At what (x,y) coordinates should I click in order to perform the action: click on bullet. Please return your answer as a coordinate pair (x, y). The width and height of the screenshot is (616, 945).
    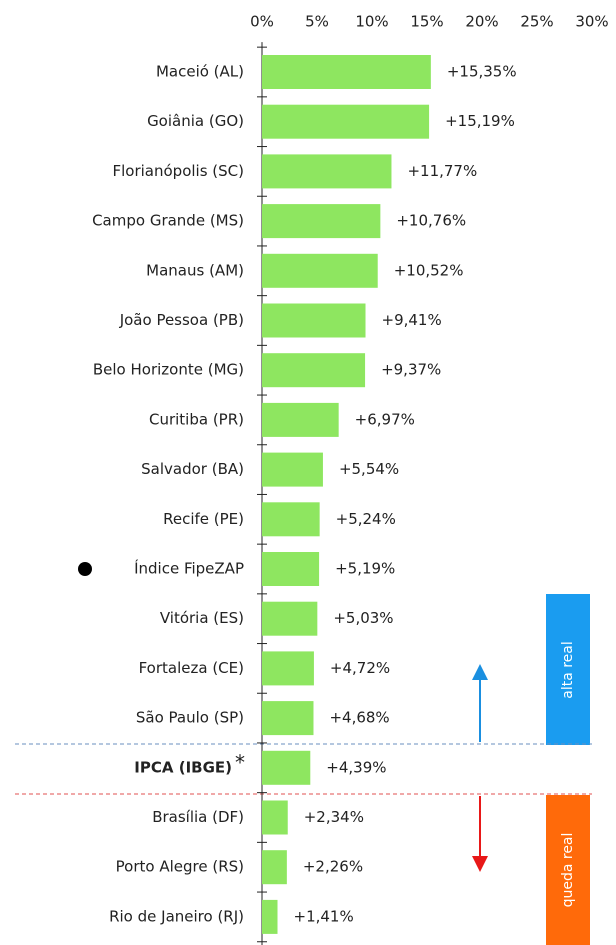
    Looking at the image, I should click on (85, 569).